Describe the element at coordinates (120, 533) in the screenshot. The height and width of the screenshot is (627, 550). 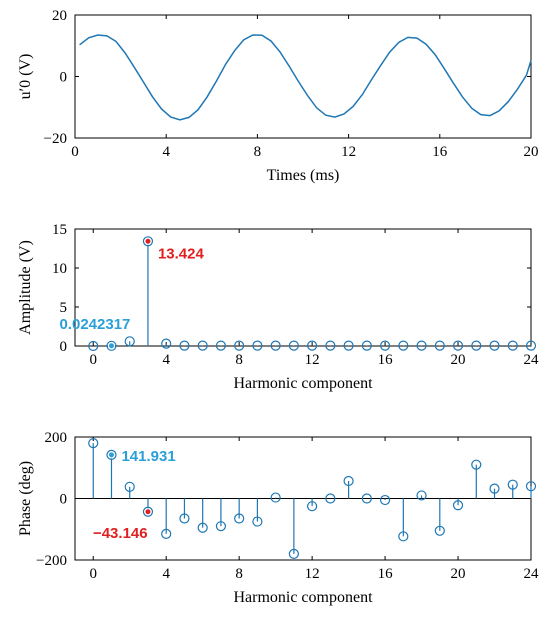
I see `data-tip-label: −43.146` at that location.